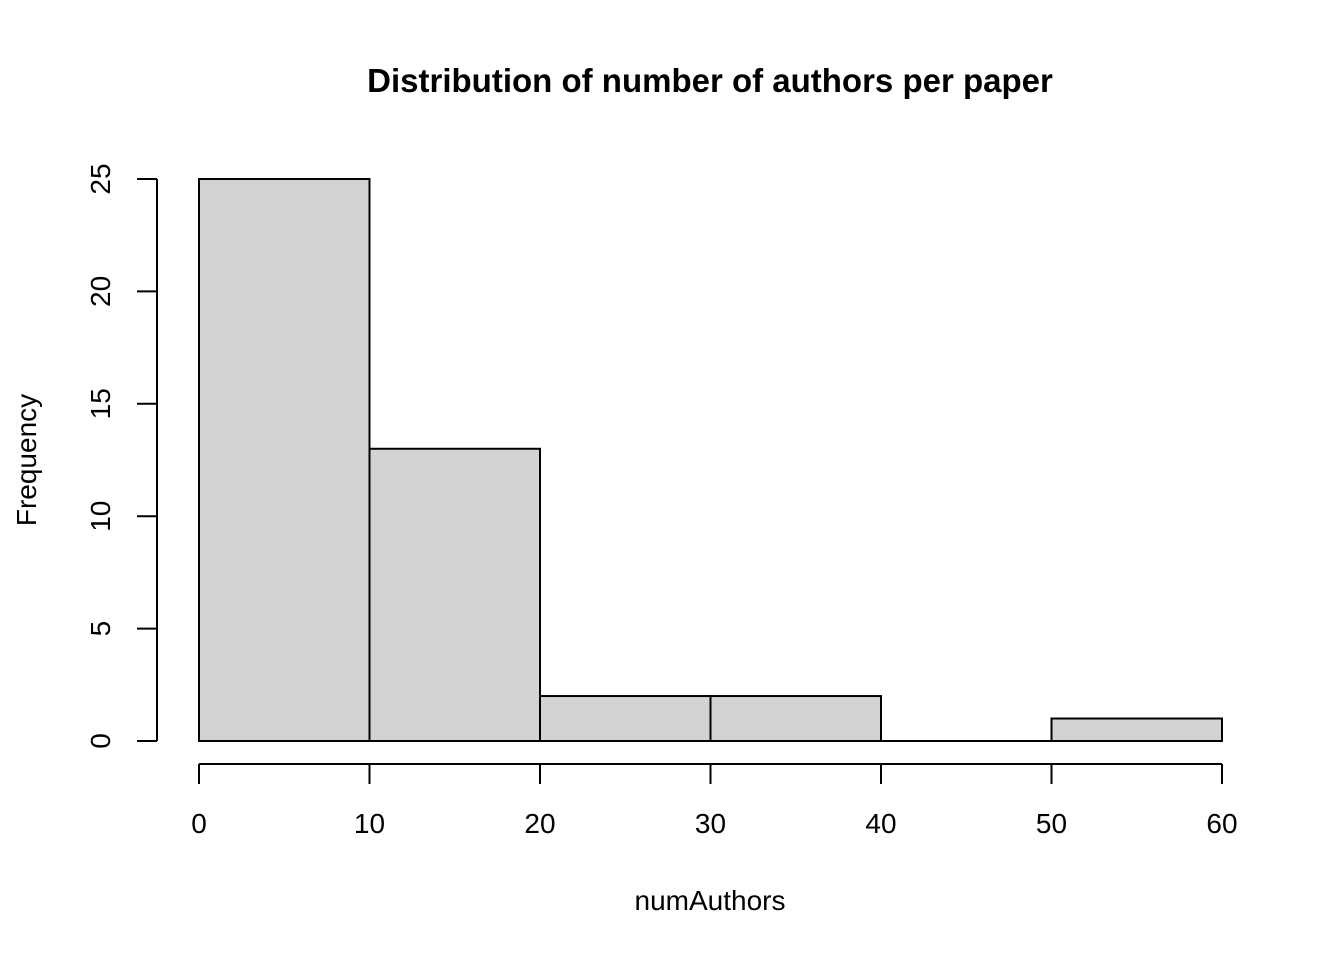 This screenshot has height=960, width=1344. What do you see at coordinates (199, 823) in the screenshot?
I see `x-tick-label: 0` at bounding box center [199, 823].